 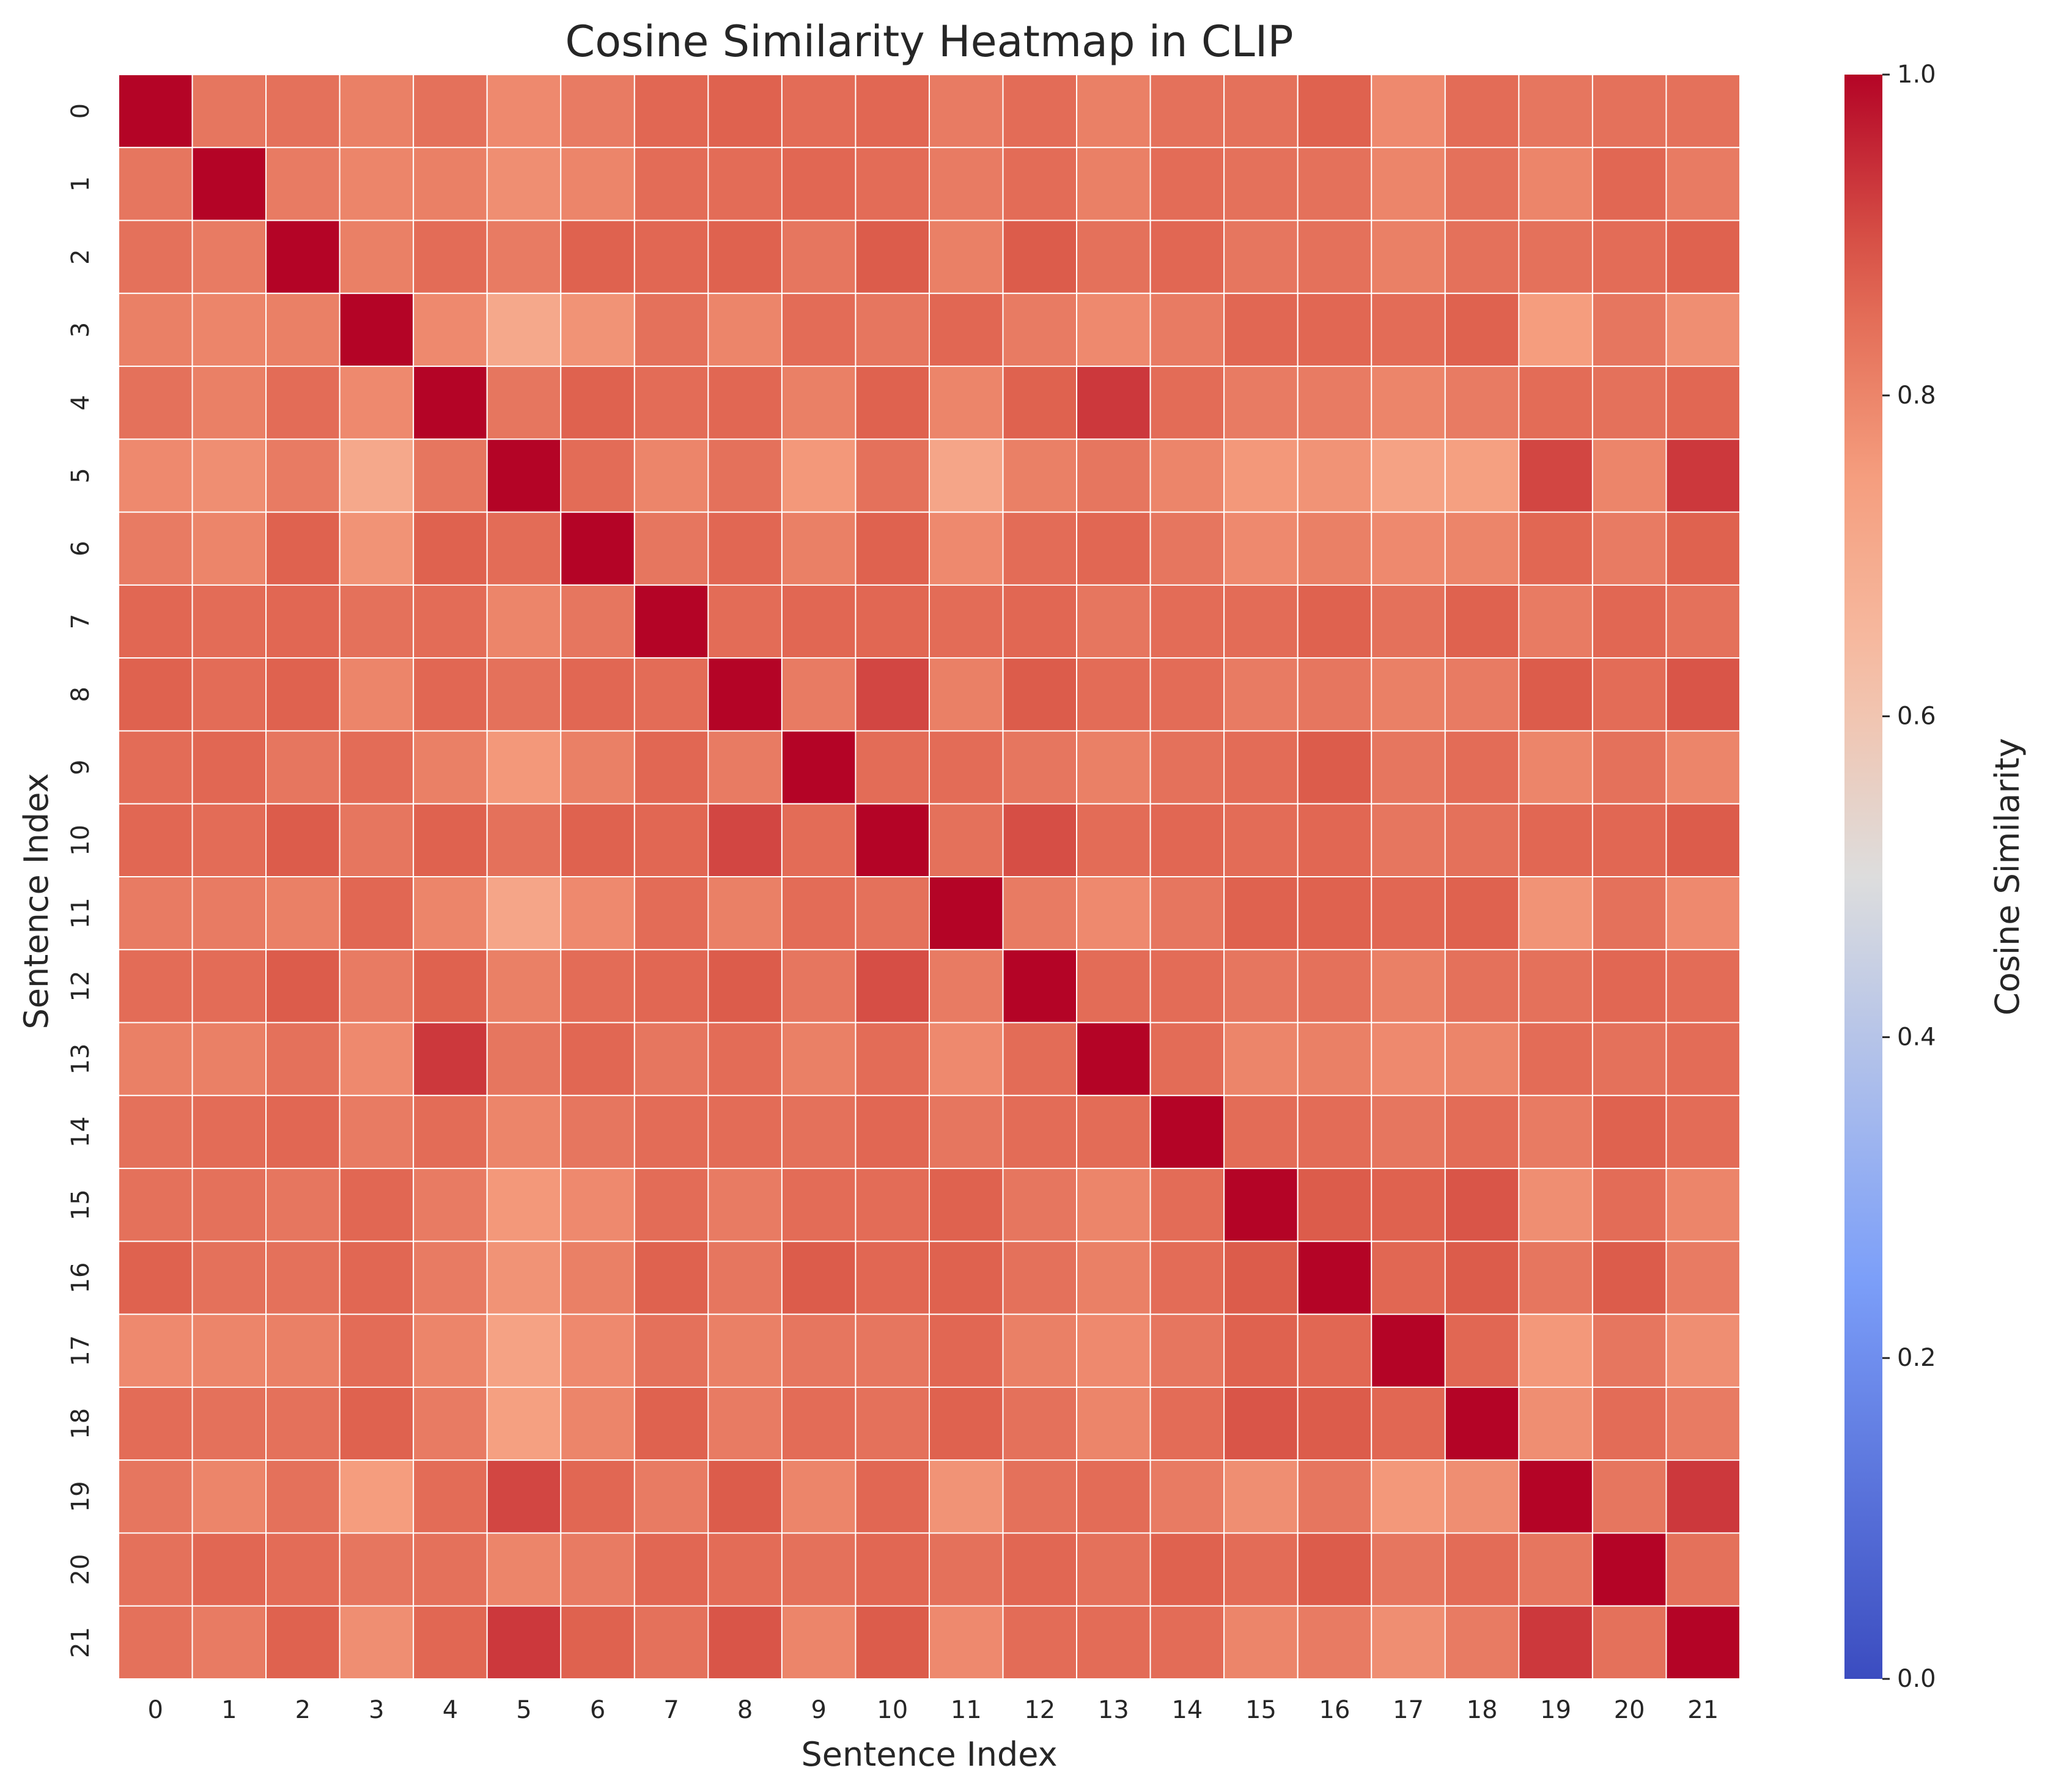 I want to click on y-axis-label: Sentence Index, so click(x=36, y=901).